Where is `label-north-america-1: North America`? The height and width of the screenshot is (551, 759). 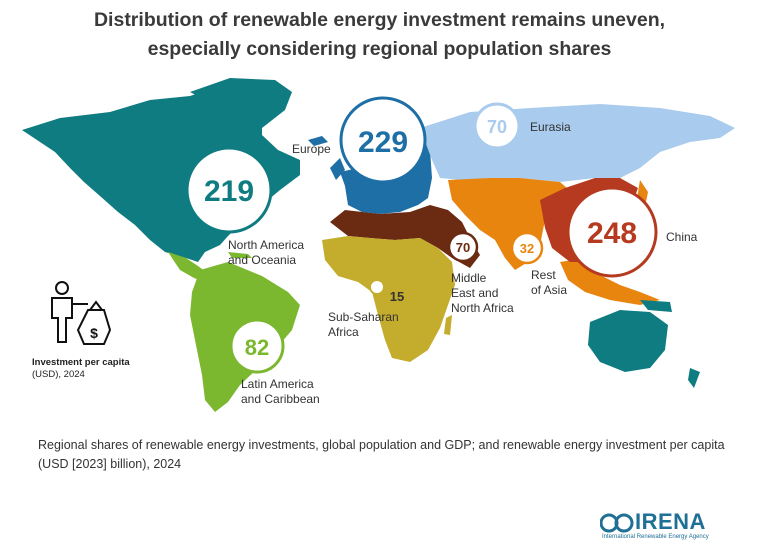
label-north-america-1: North America is located at coordinates (266, 245).